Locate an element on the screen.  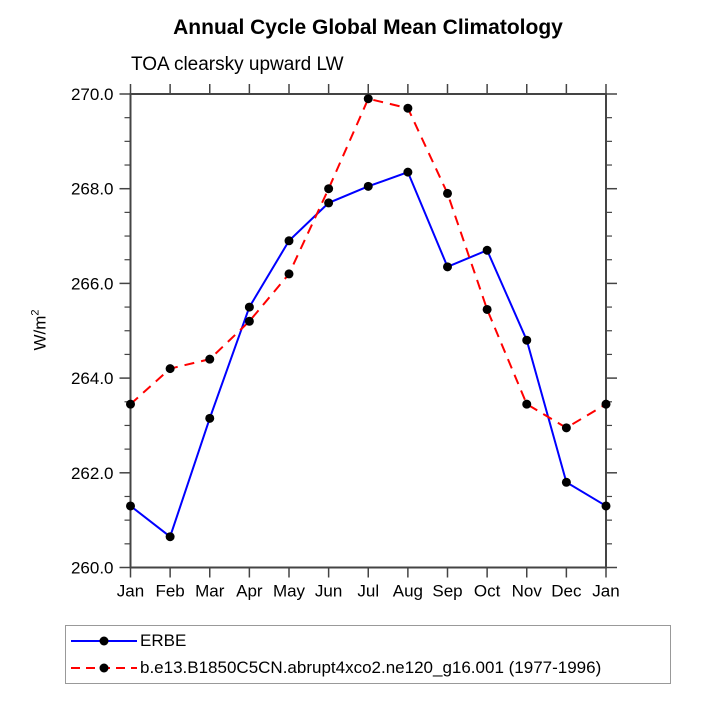
y-tick-label: 260.0 is located at coordinates (92, 568).